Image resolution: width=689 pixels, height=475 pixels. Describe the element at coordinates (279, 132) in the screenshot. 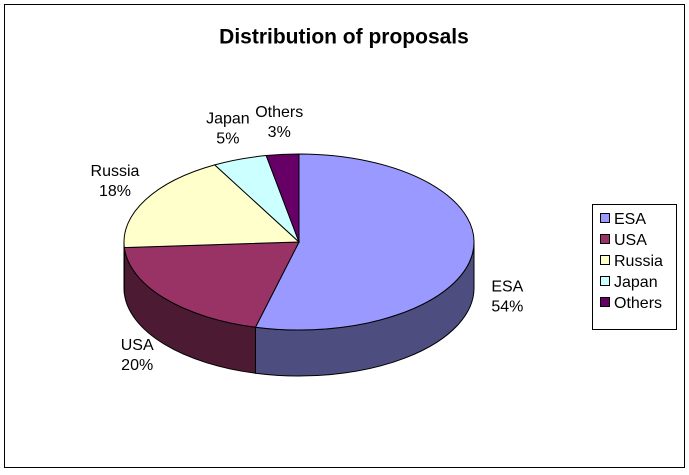

I see `label-value: 3%` at that location.